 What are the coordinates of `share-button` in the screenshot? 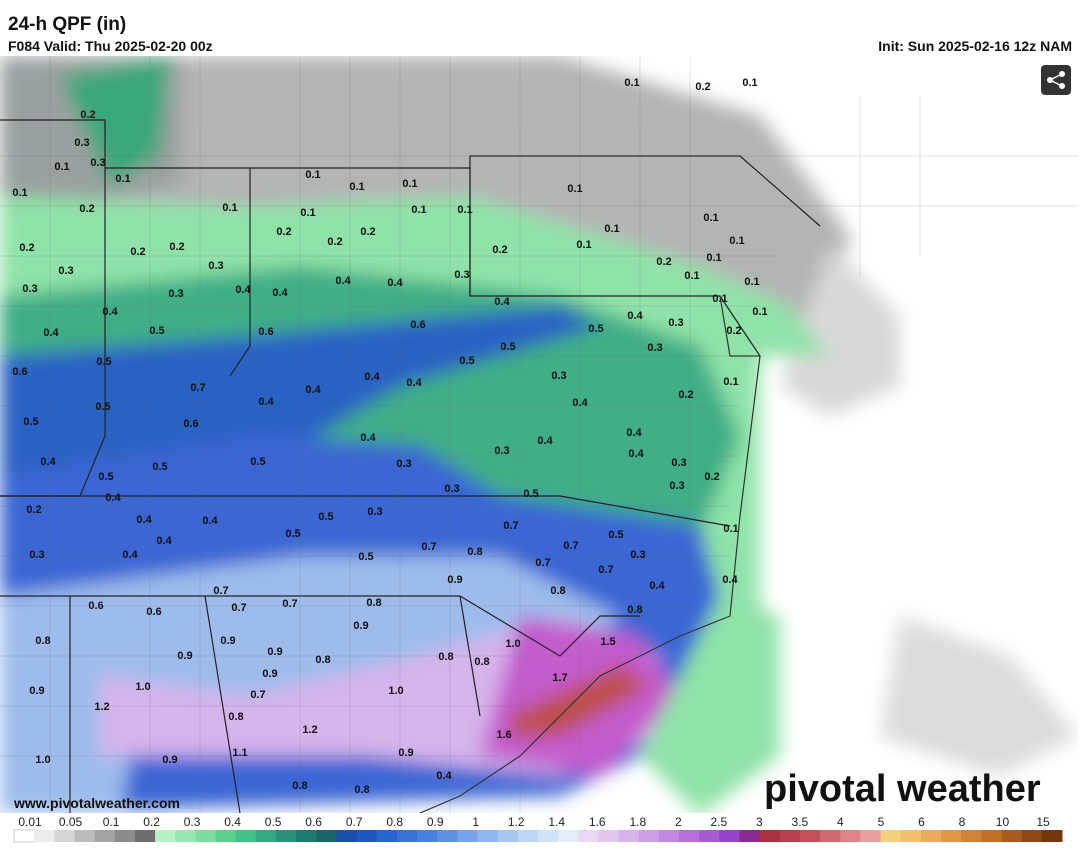 It's located at (1056, 80).